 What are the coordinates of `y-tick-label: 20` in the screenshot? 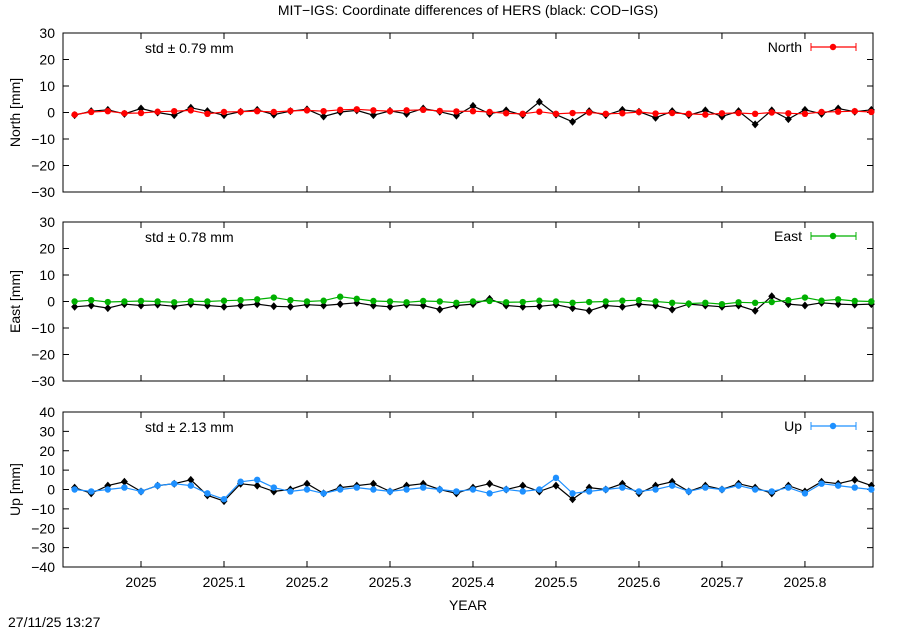 It's located at (47, 451).